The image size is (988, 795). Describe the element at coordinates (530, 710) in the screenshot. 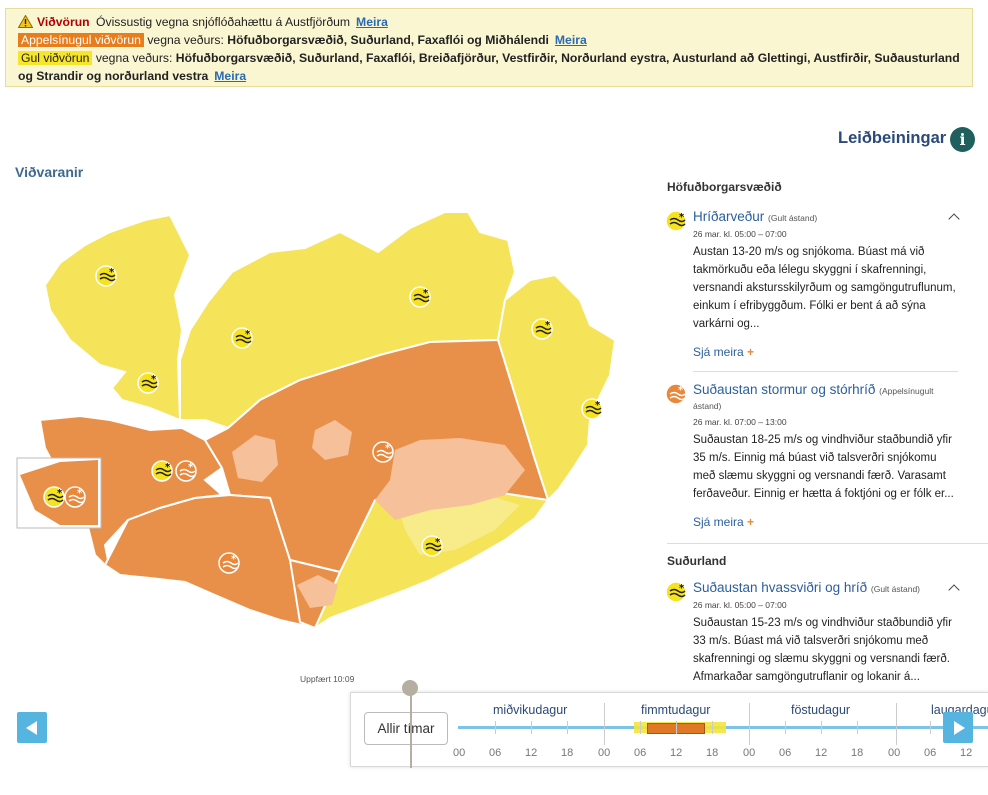

I see `day-label: miðvikudagur` at that location.